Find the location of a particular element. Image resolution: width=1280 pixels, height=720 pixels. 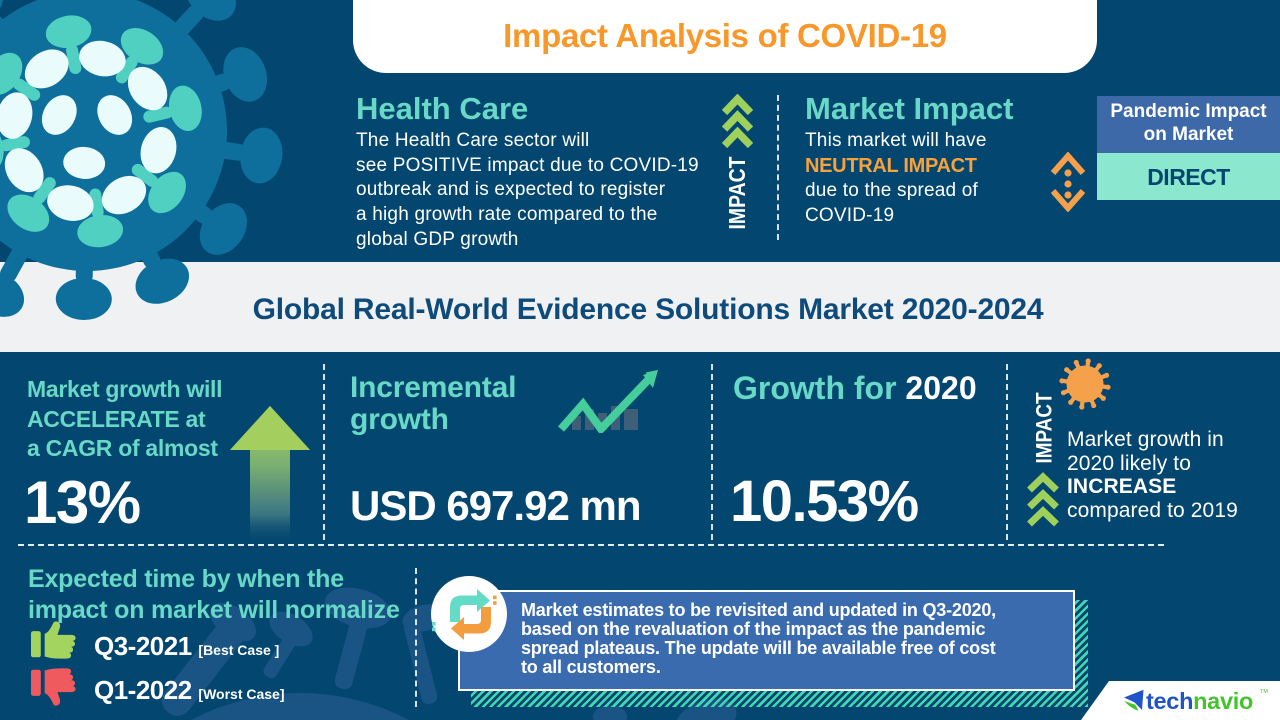

svg-text: technavio is located at coordinates (1199, 701).